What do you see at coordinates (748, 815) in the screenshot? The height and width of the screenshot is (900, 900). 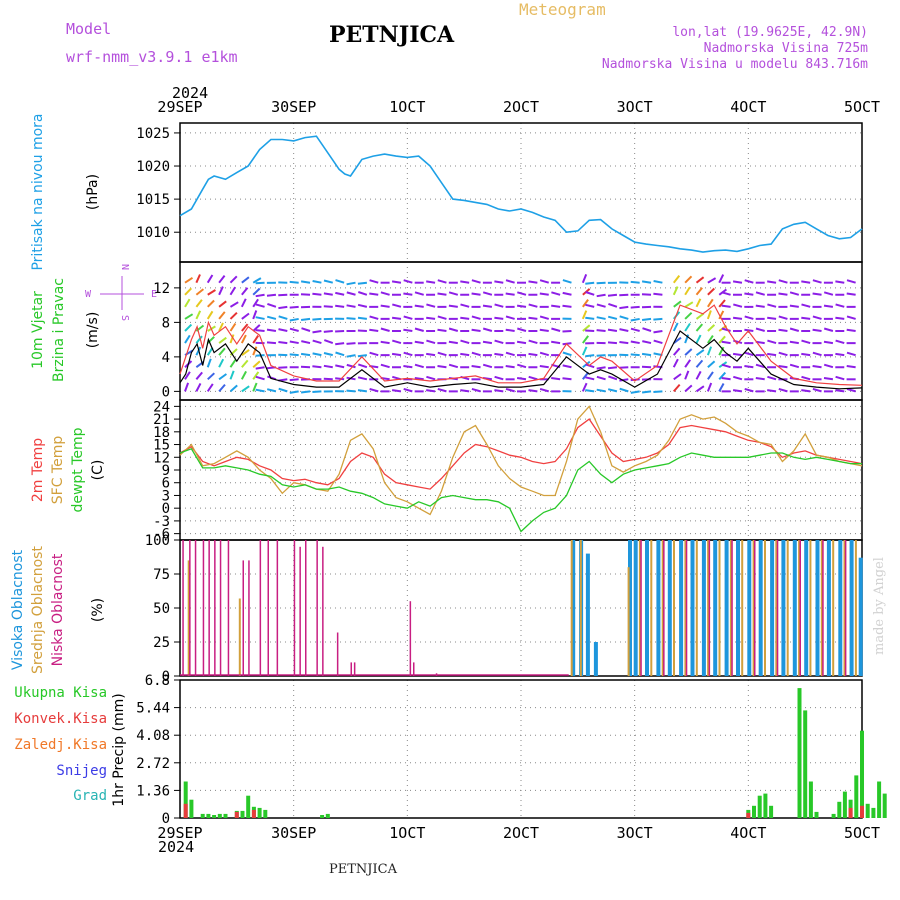 I see `convective-precip-bar` at bounding box center [748, 815].